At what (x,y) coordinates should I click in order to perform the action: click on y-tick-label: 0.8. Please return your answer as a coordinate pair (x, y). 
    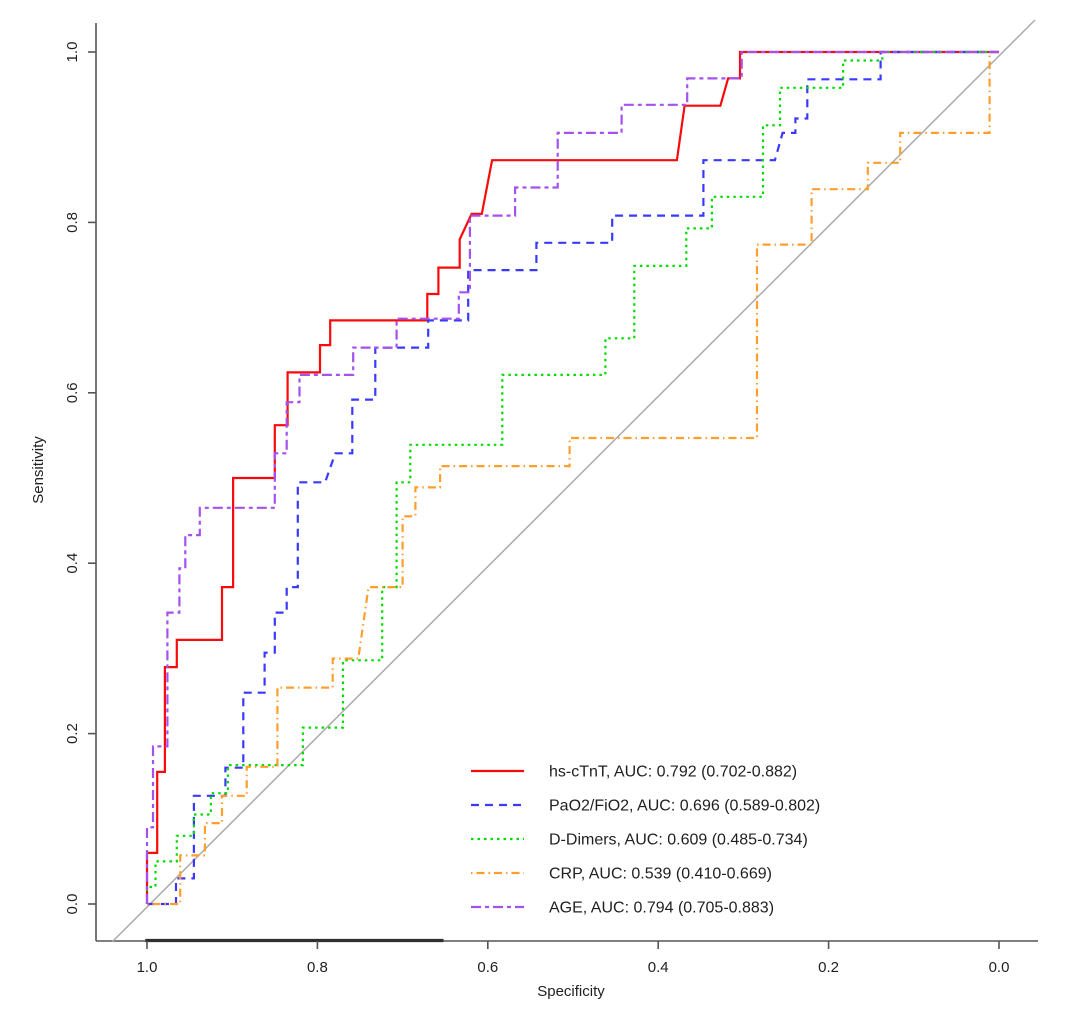
    Looking at the image, I should click on (72, 222).